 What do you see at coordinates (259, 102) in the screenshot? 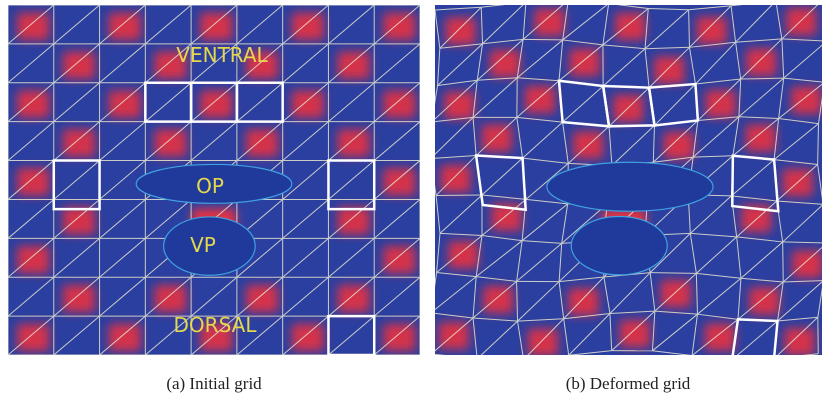
I see `highlight-box` at bounding box center [259, 102].